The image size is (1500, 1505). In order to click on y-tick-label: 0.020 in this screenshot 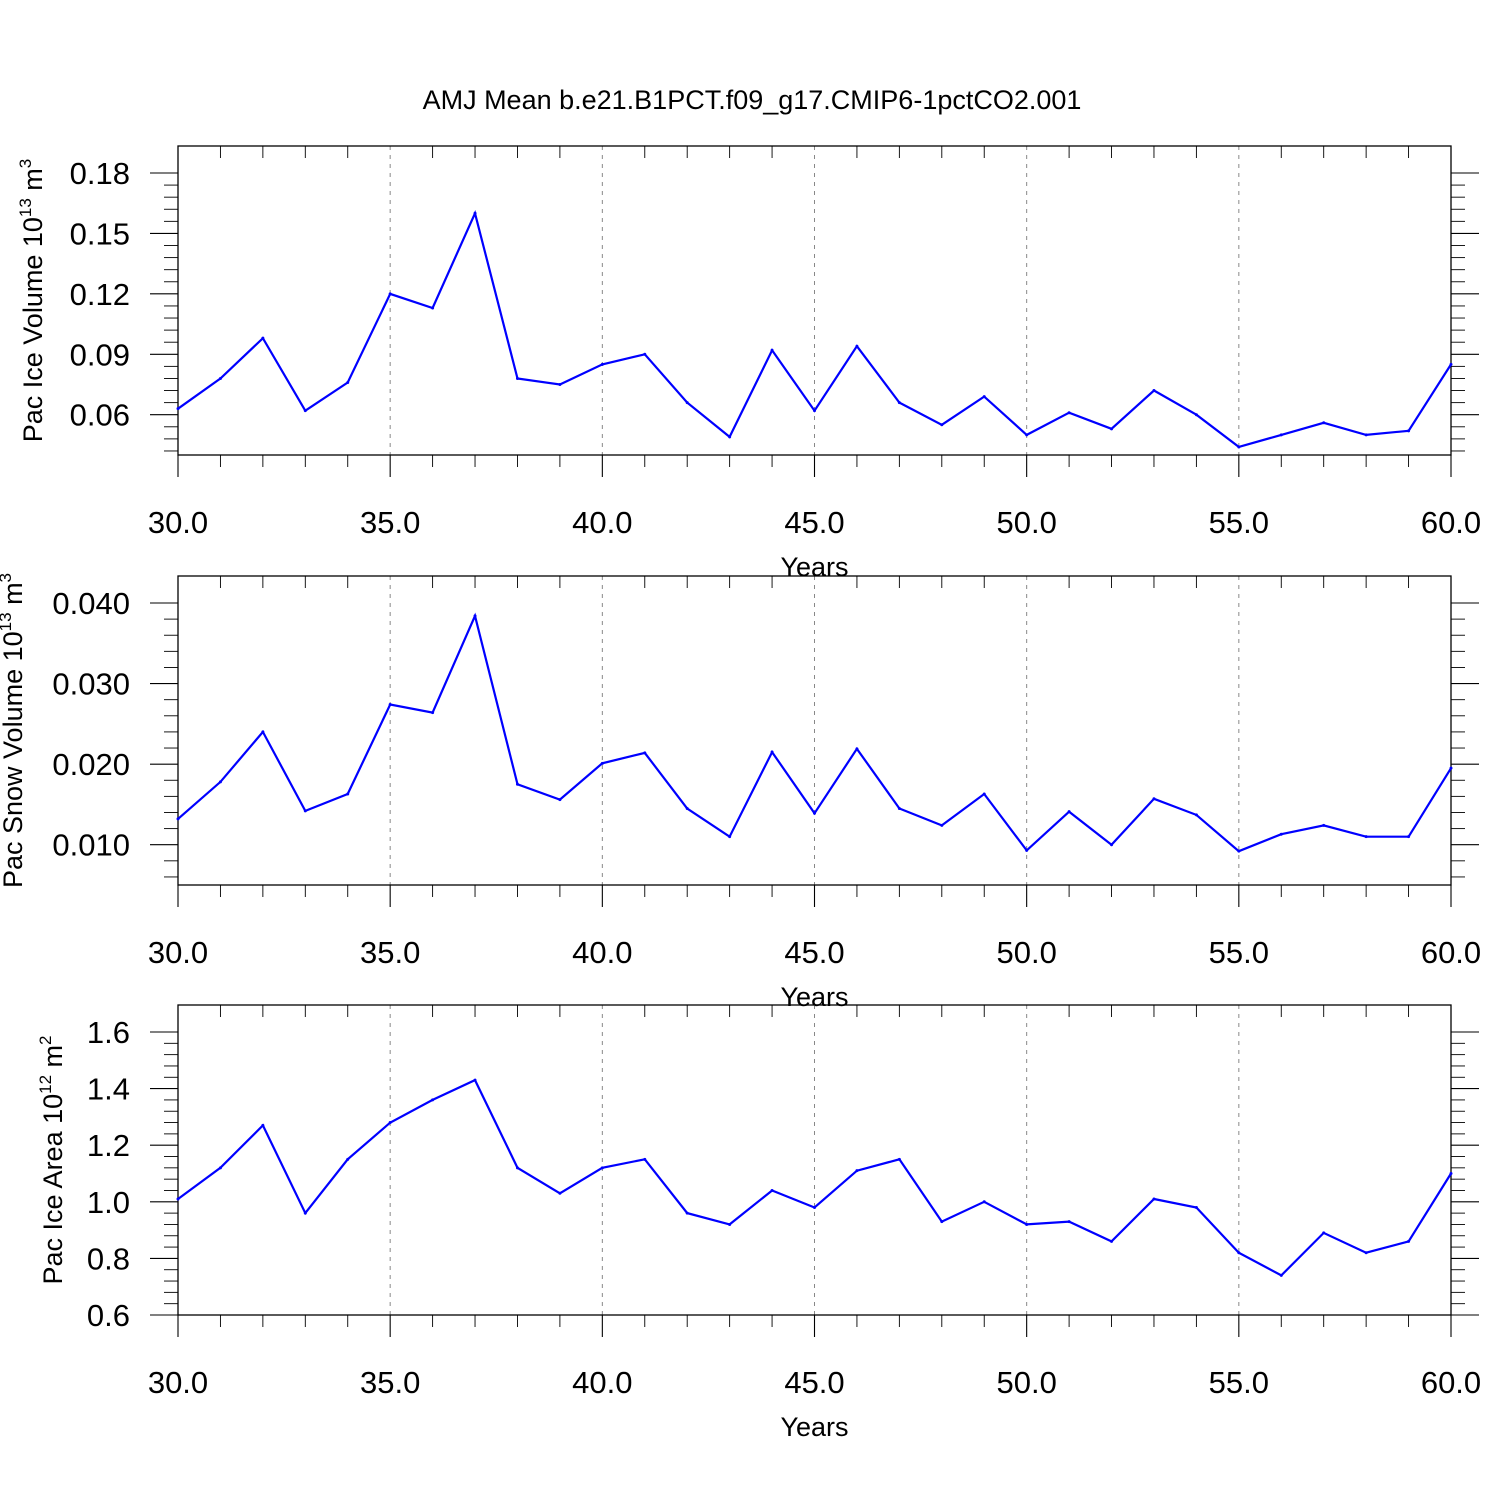, I will do `click(91, 764)`.